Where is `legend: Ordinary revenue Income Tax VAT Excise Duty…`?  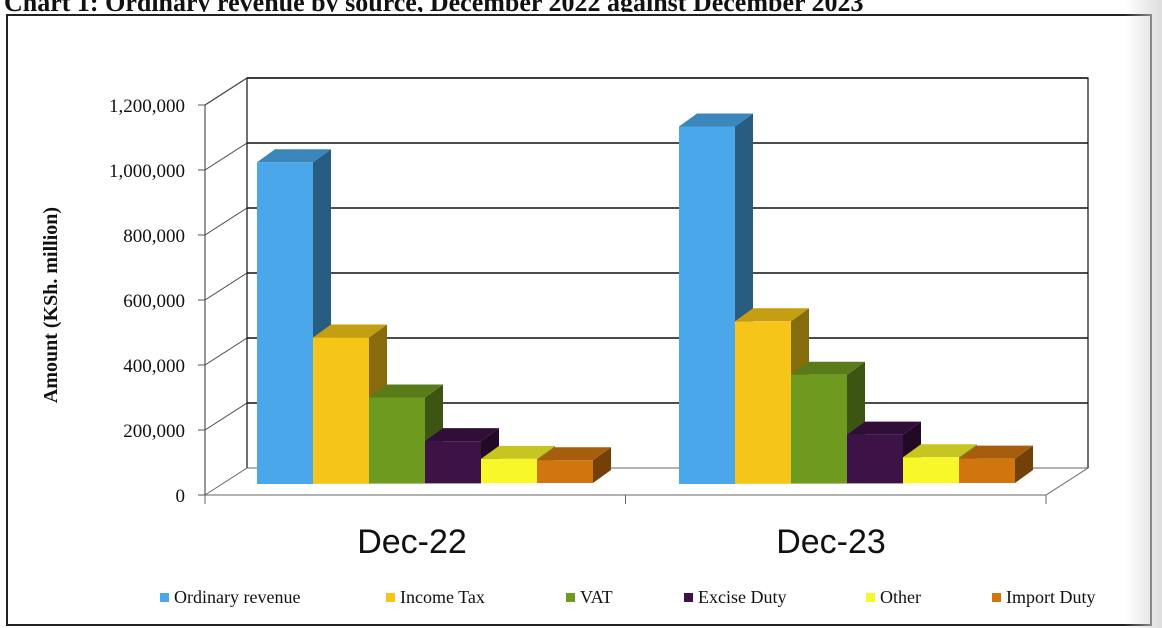 legend: Ordinary revenue Income Tax VAT Excise Duty… is located at coordinates (628, 597).